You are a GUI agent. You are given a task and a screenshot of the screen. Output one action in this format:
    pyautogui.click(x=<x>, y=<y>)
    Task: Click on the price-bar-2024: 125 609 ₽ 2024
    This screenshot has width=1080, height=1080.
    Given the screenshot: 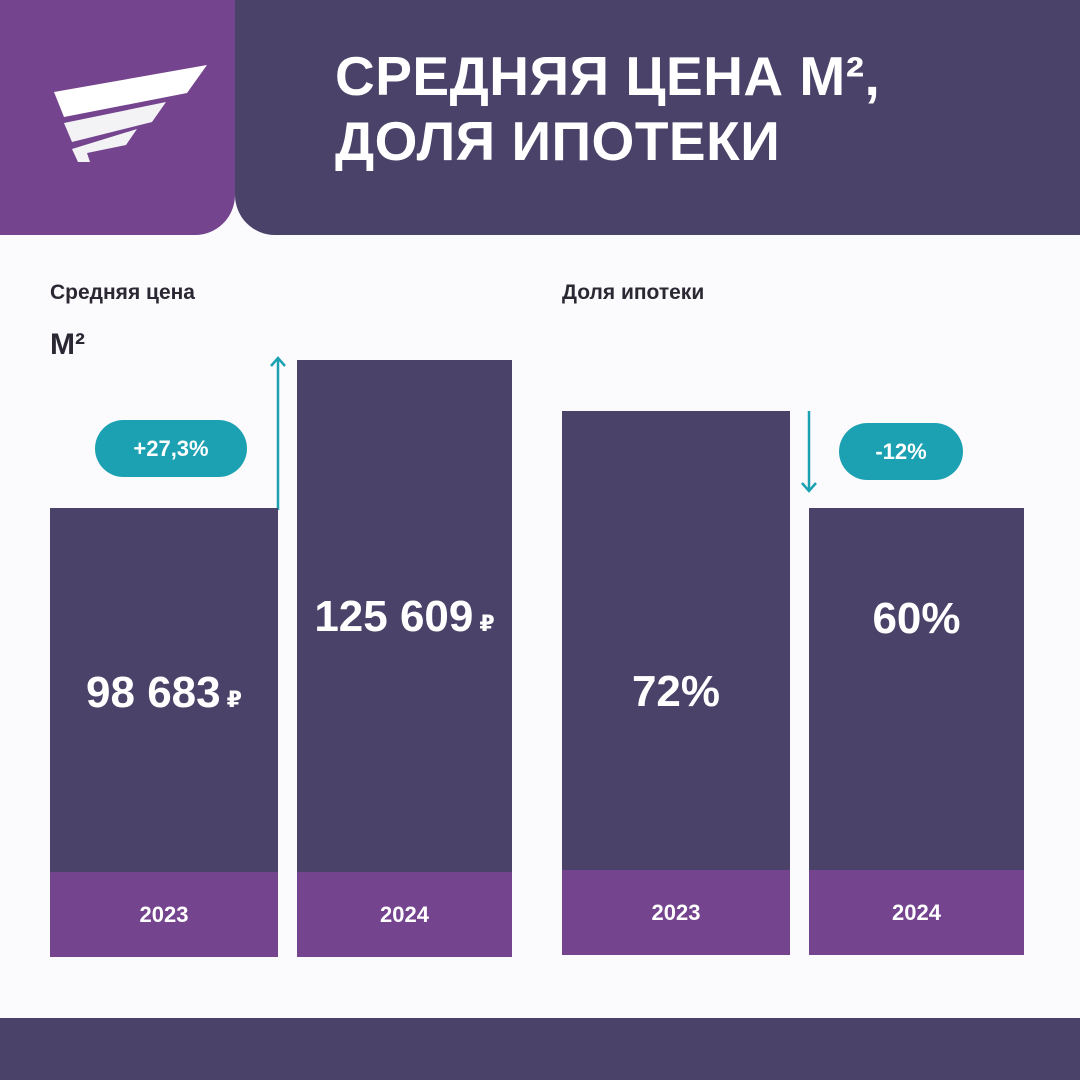 What is the action you would take?
    pyautogui.click(x=404, y=658)
    